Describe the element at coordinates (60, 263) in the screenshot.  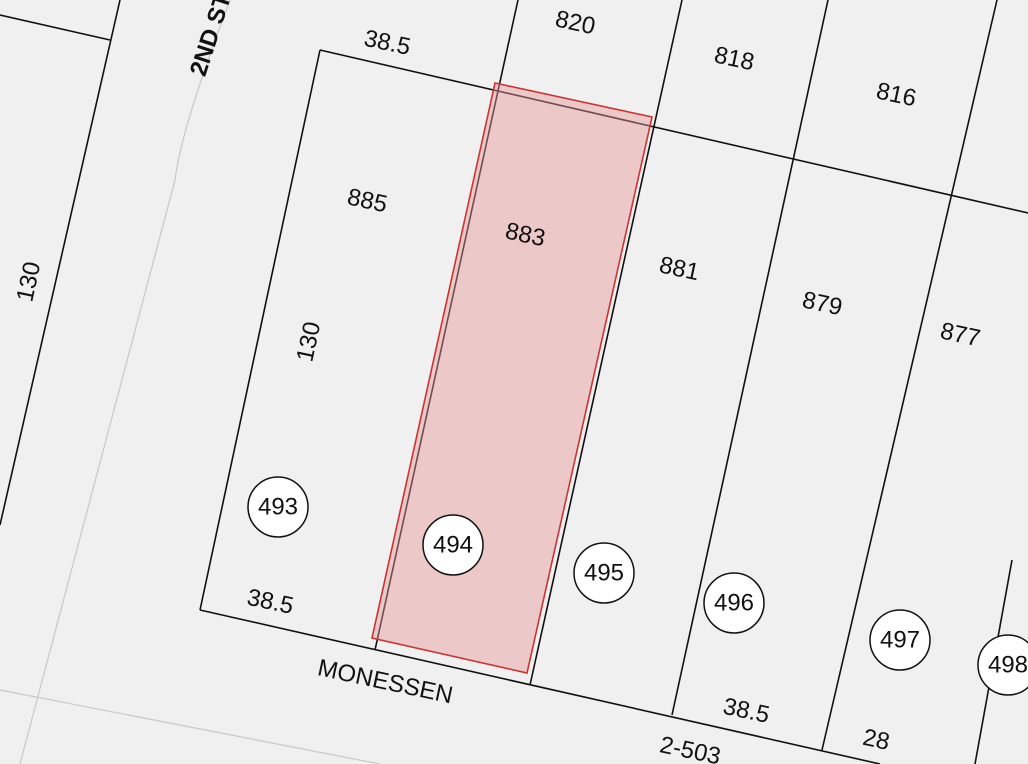
I see `lot-line` at that location.